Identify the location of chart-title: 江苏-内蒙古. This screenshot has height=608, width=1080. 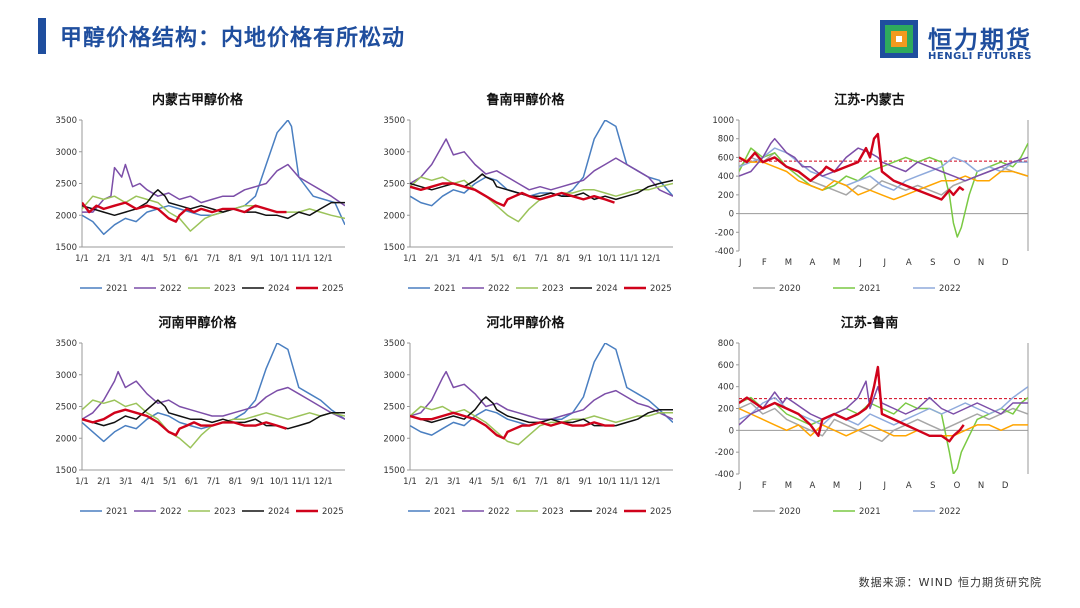
(869, 100).